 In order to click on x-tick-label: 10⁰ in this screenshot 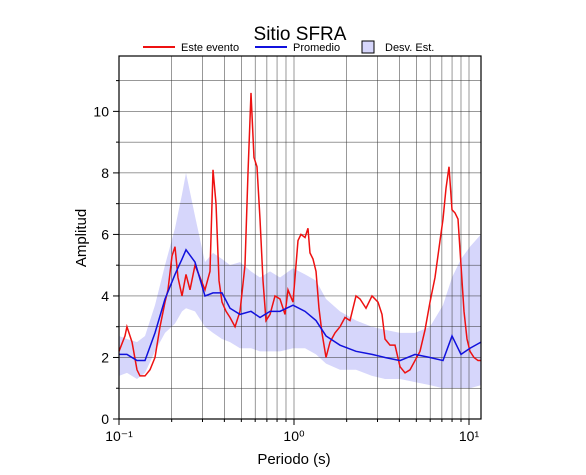, I will do `click(294, 436)`.